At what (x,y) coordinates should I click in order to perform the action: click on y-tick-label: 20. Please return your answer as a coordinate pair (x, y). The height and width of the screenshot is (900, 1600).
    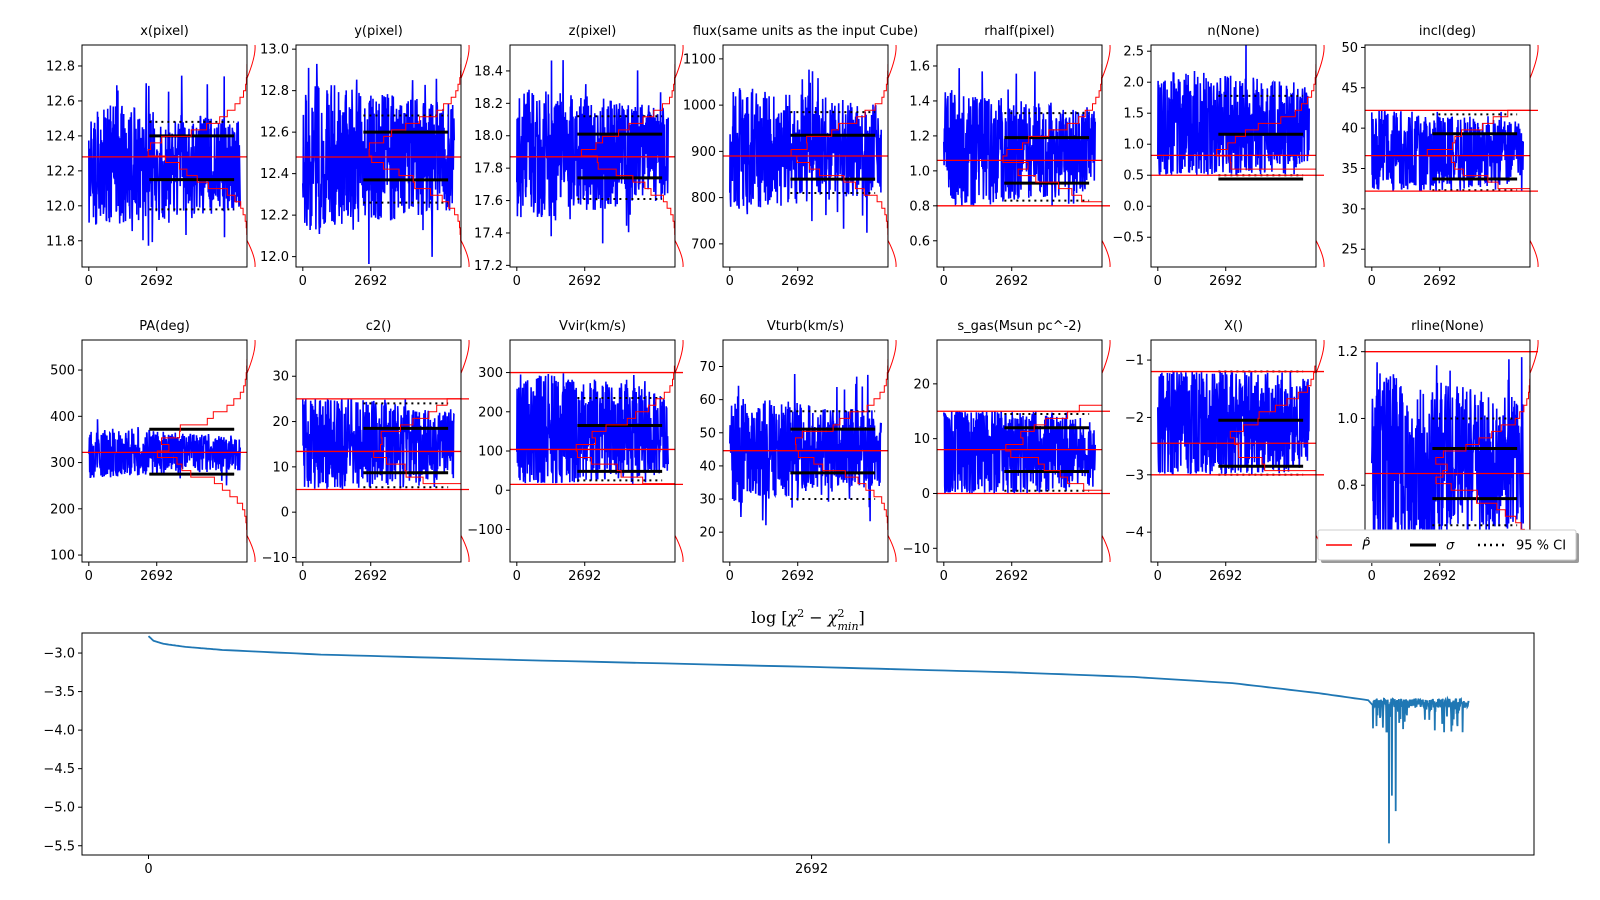
    Looking at the image, I should click on (280, 422).